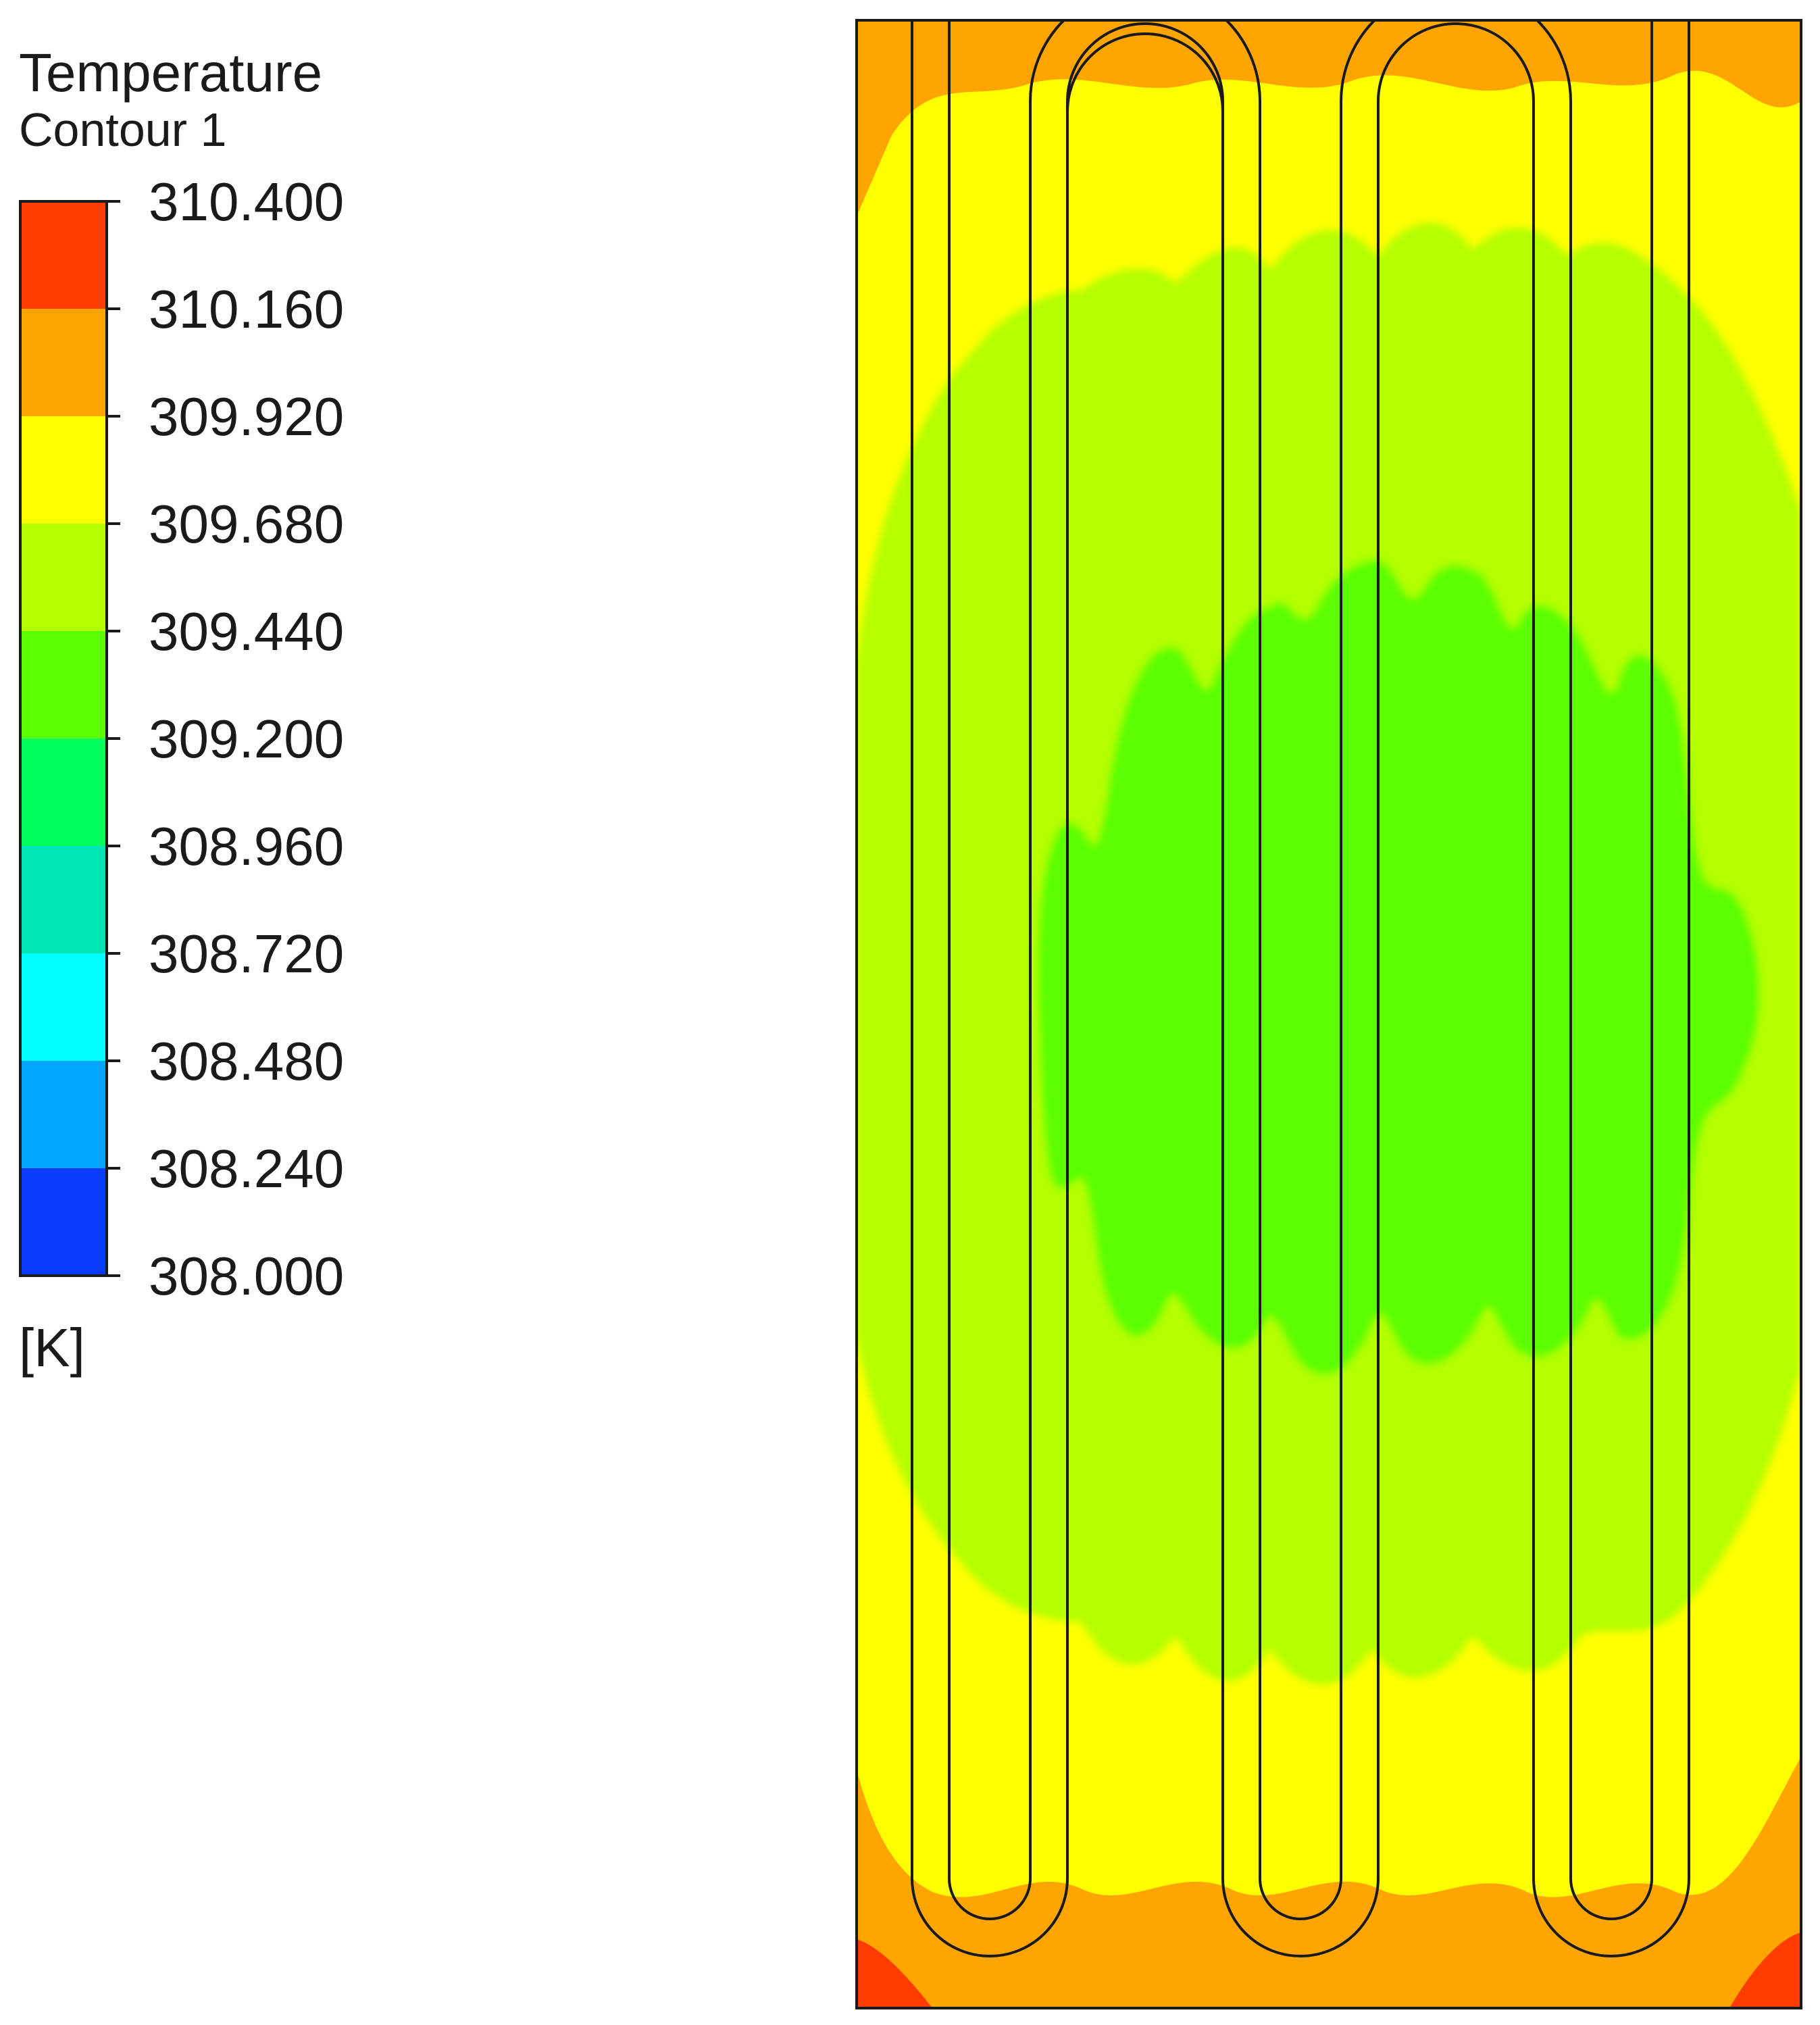 The height and width of the screenshot is (2025, 1820). What do you see at coordinates (1329, 1882) in the screenshot?
I see `contour-band-bottom-orange` at bounding box center [1329, 1882].